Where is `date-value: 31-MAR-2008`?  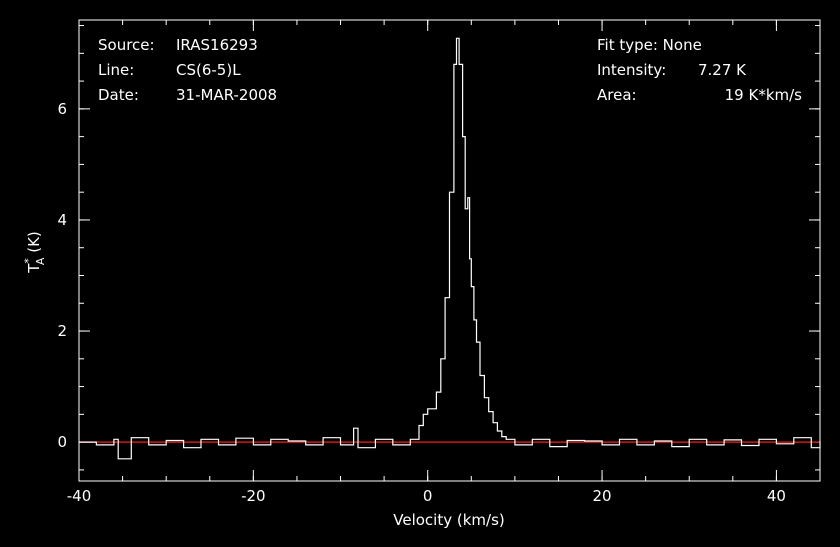
date-value: 31-MAR-2008 is located at coordinates (226, 95).